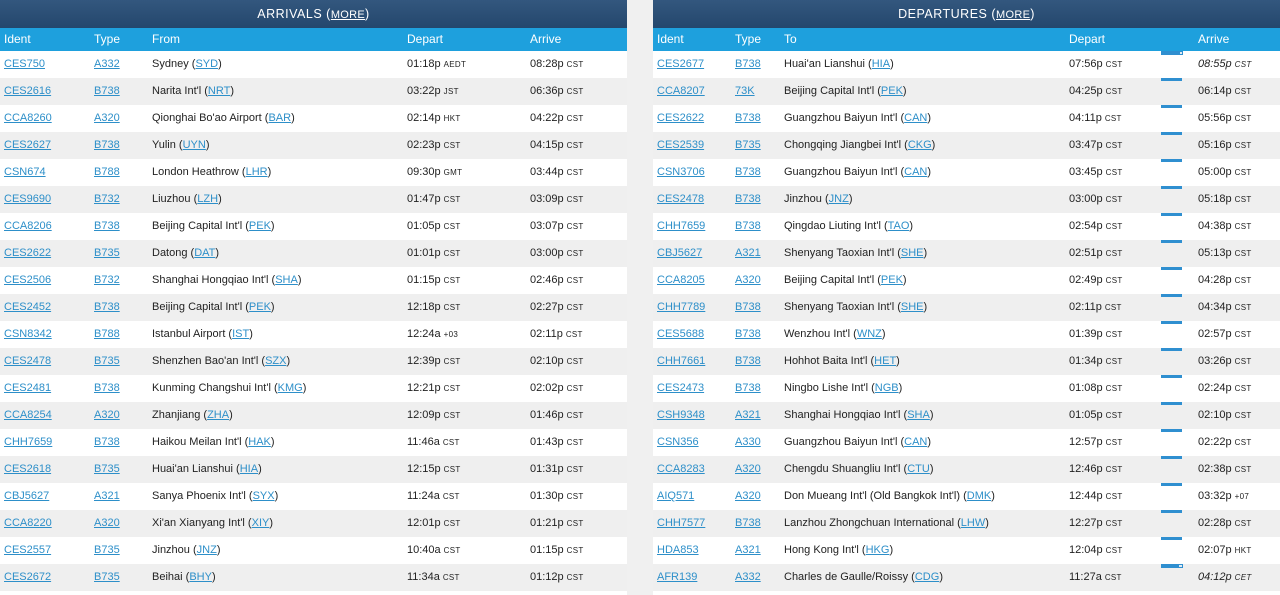  Describe the element at coordinates (681, 172) in the screenshot. I see `ident-link: CSN3706` at that location.